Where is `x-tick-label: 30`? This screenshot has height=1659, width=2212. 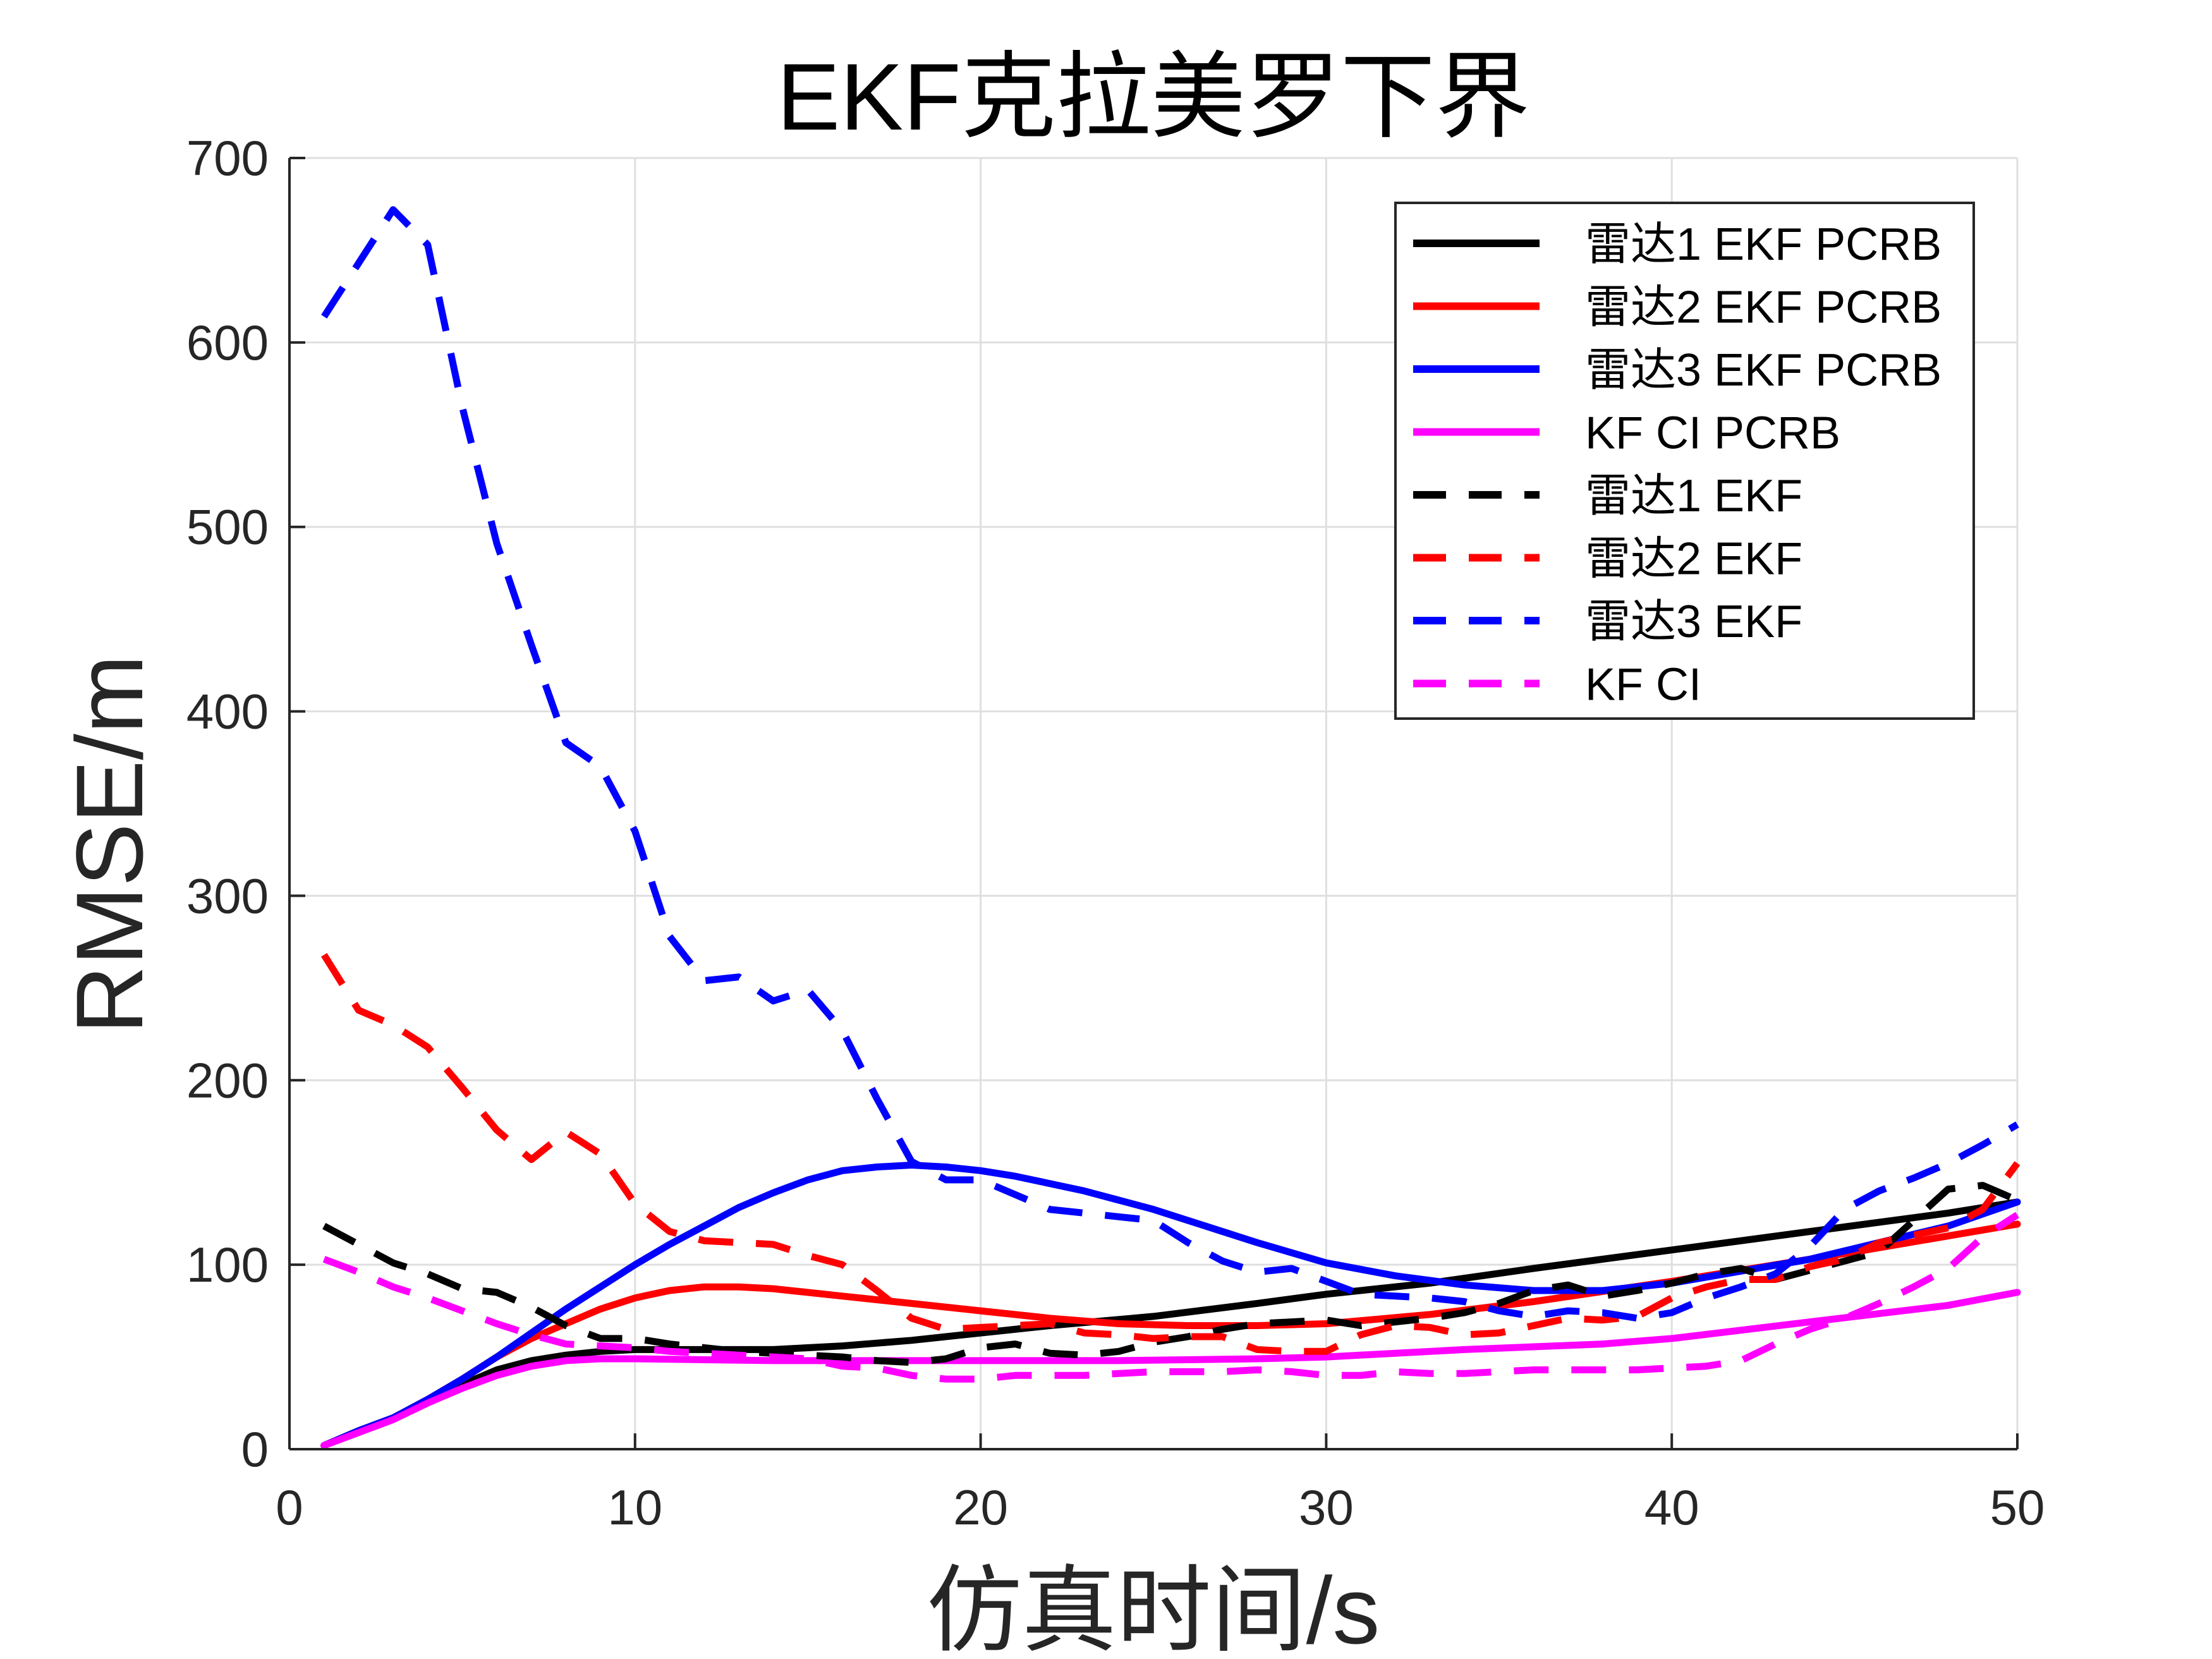
x-tick-label: 30 is located at coordinates (1327, 1507).